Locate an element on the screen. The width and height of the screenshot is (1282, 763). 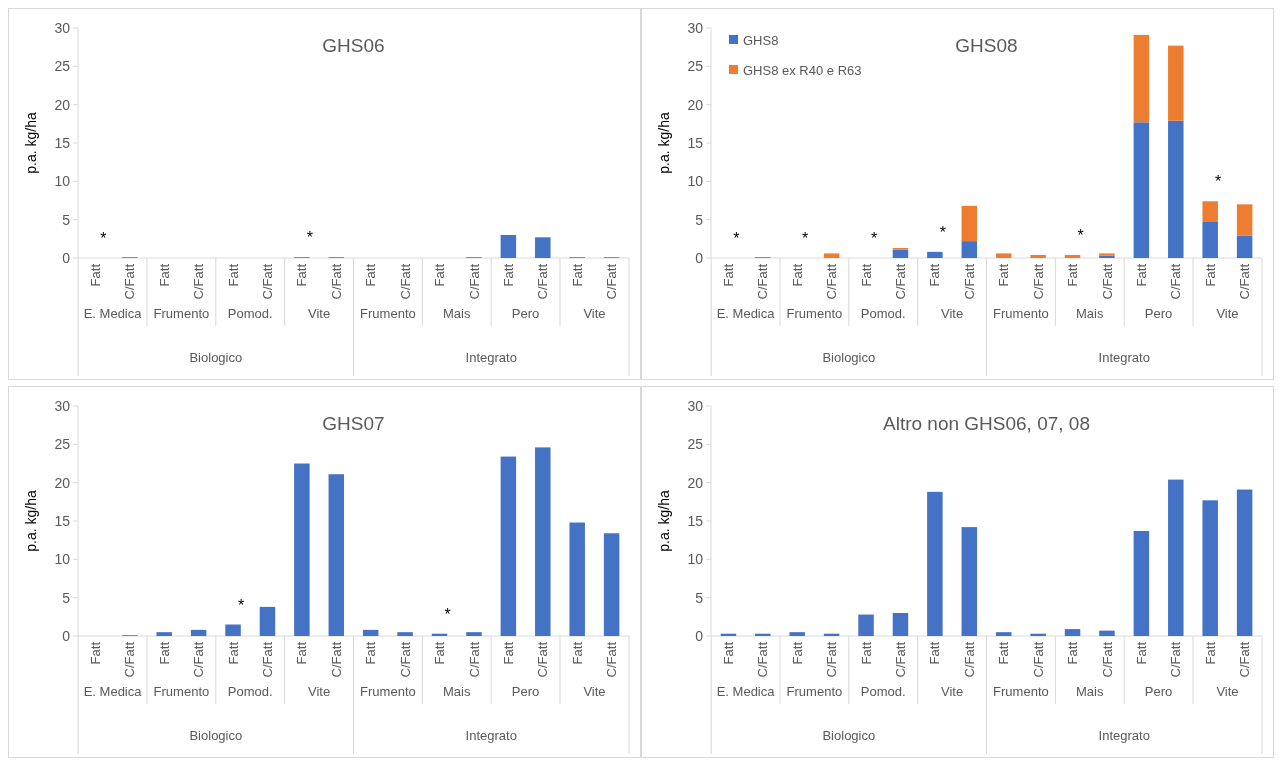
y-axis-title: p.a. kg/ha is located at coordinates (664, 521).